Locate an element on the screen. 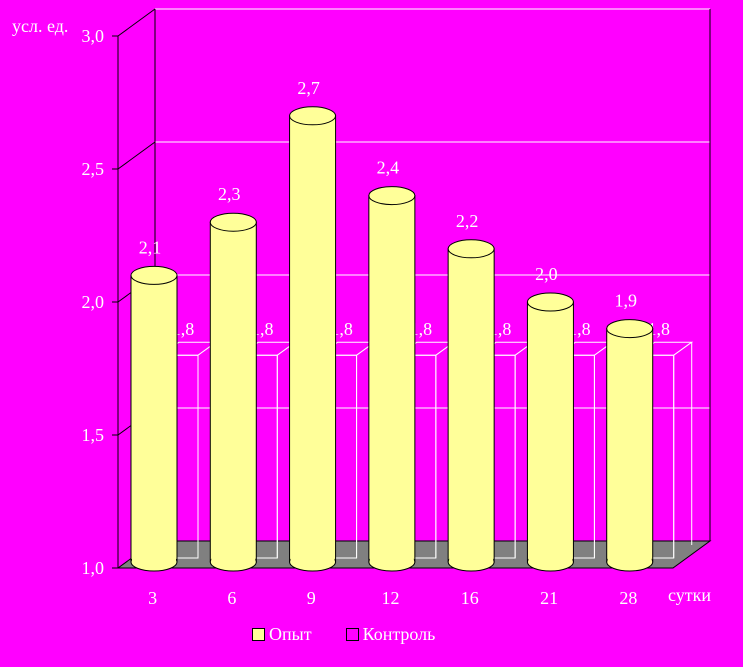 The height and width of the screenshot is (667, 743). x-axis-title: сутки is located at coordinates (689, 595).